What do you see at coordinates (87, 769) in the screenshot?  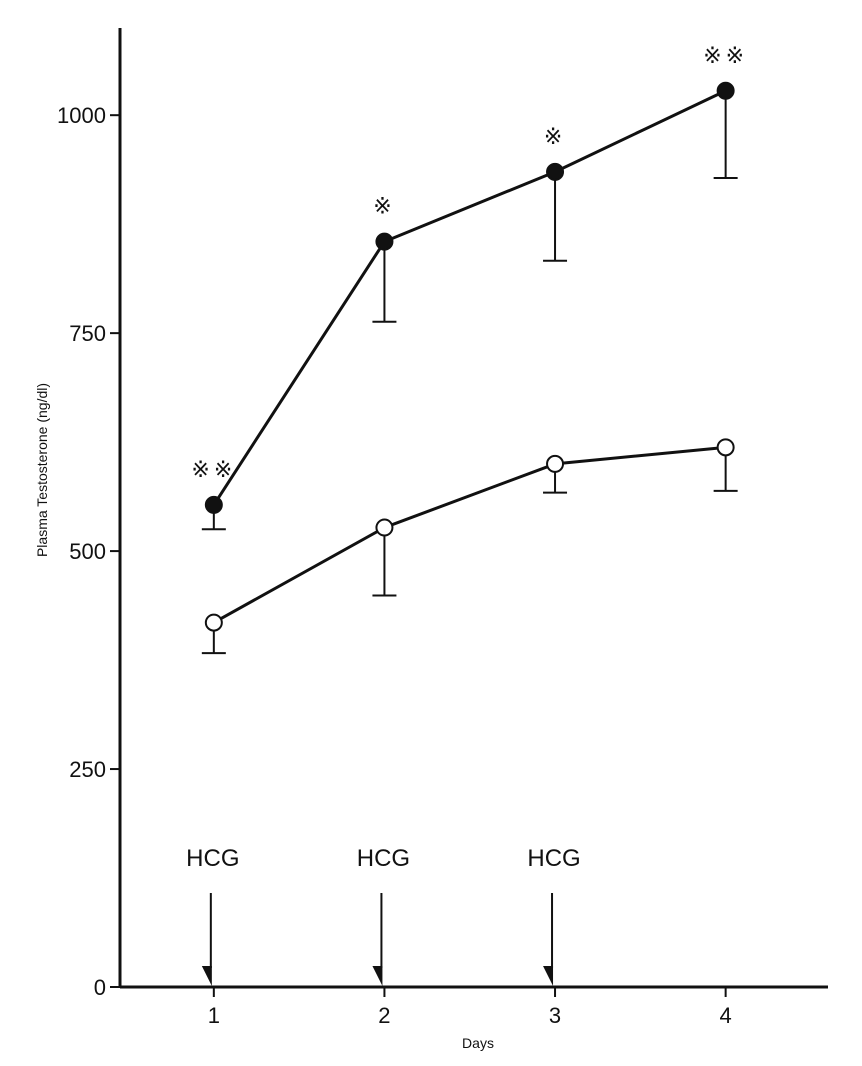 I see `y-tick-label: 250` at bounding box center [87, 769].